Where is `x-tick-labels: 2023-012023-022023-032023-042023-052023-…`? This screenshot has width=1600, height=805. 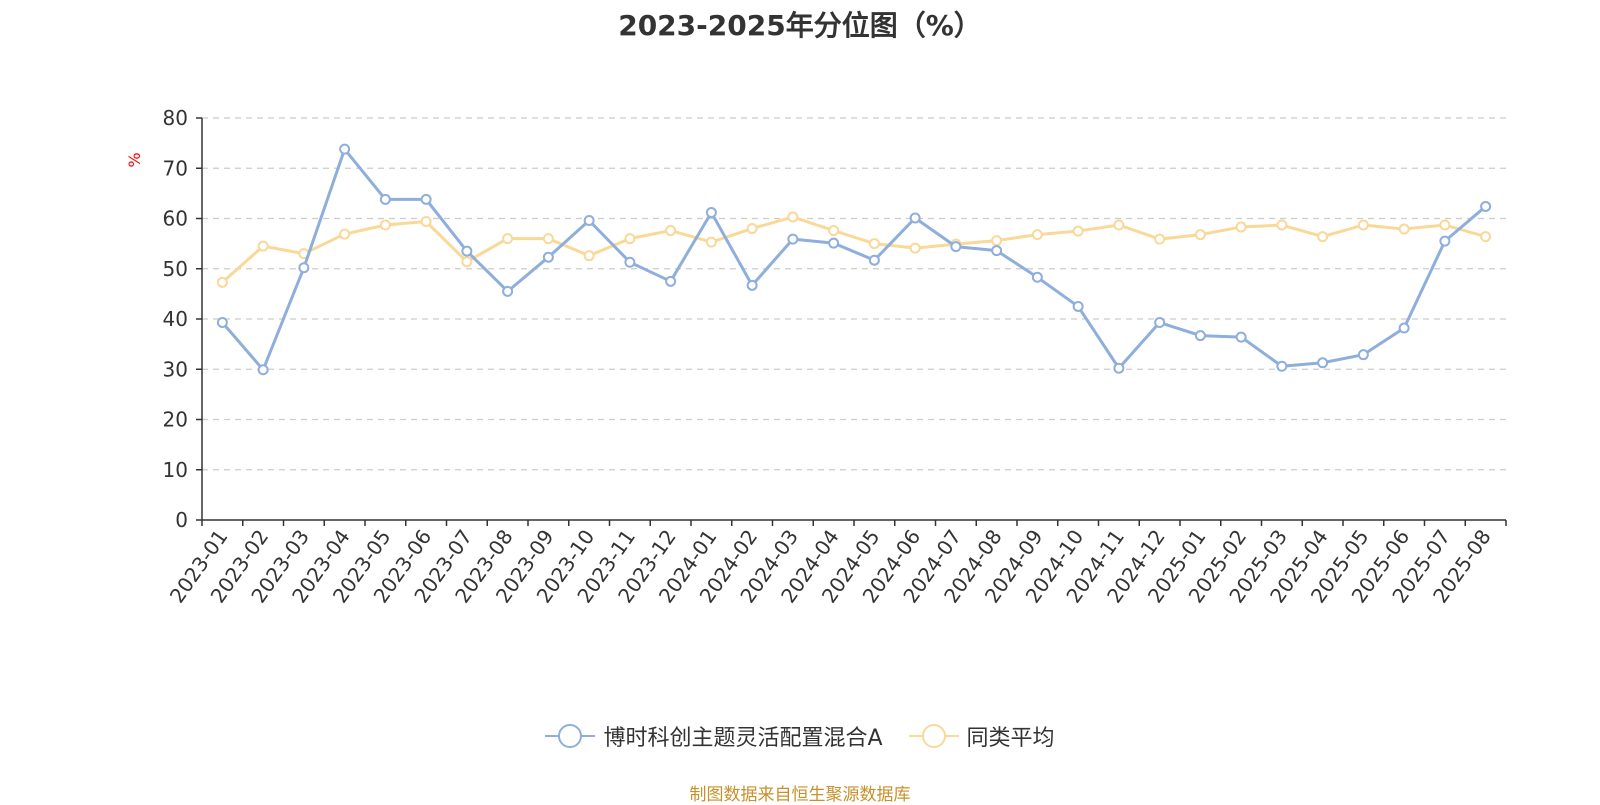 x-tick-labels: 2023-012023-022023-032023-042023-052023-… is located at coordinates (830, 566).